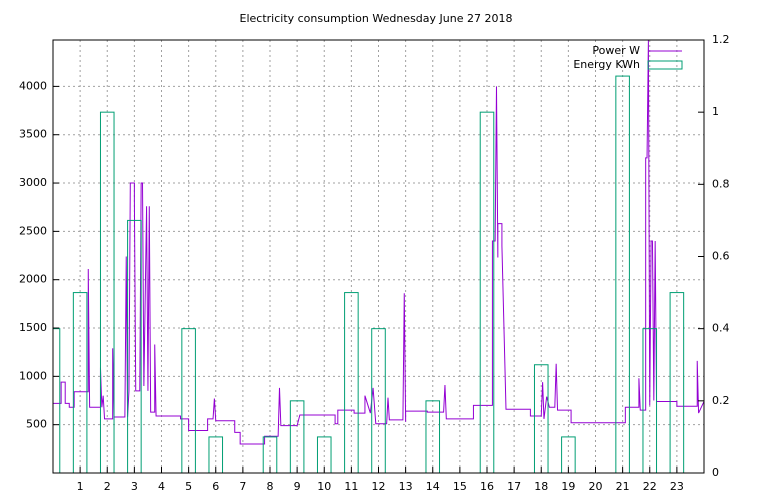 This screenshot has width=768, height=500. I want to click on legend-swatch, so click(665, 65).